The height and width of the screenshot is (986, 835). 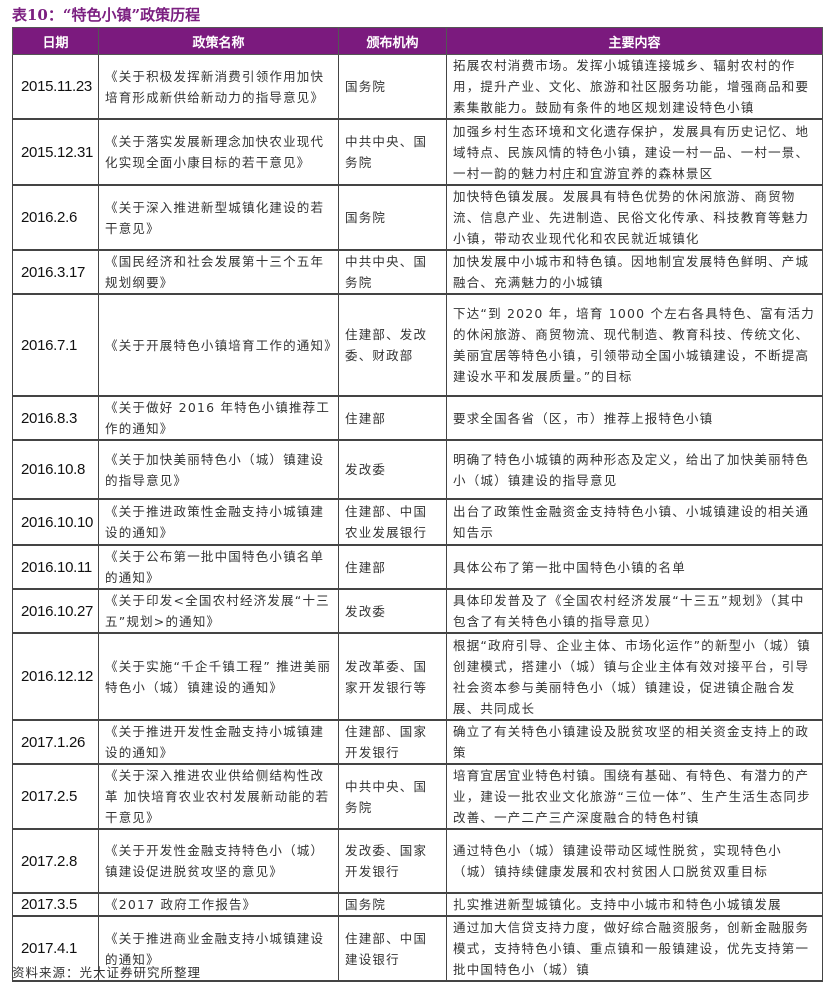 What do you see at coordinates (634, 742) in the screenshot?
I see `content-cell: 确立了有关特色小镇建设及脱贫攻坚的相关资金支持上的政策` at bounding box center [634, 742].